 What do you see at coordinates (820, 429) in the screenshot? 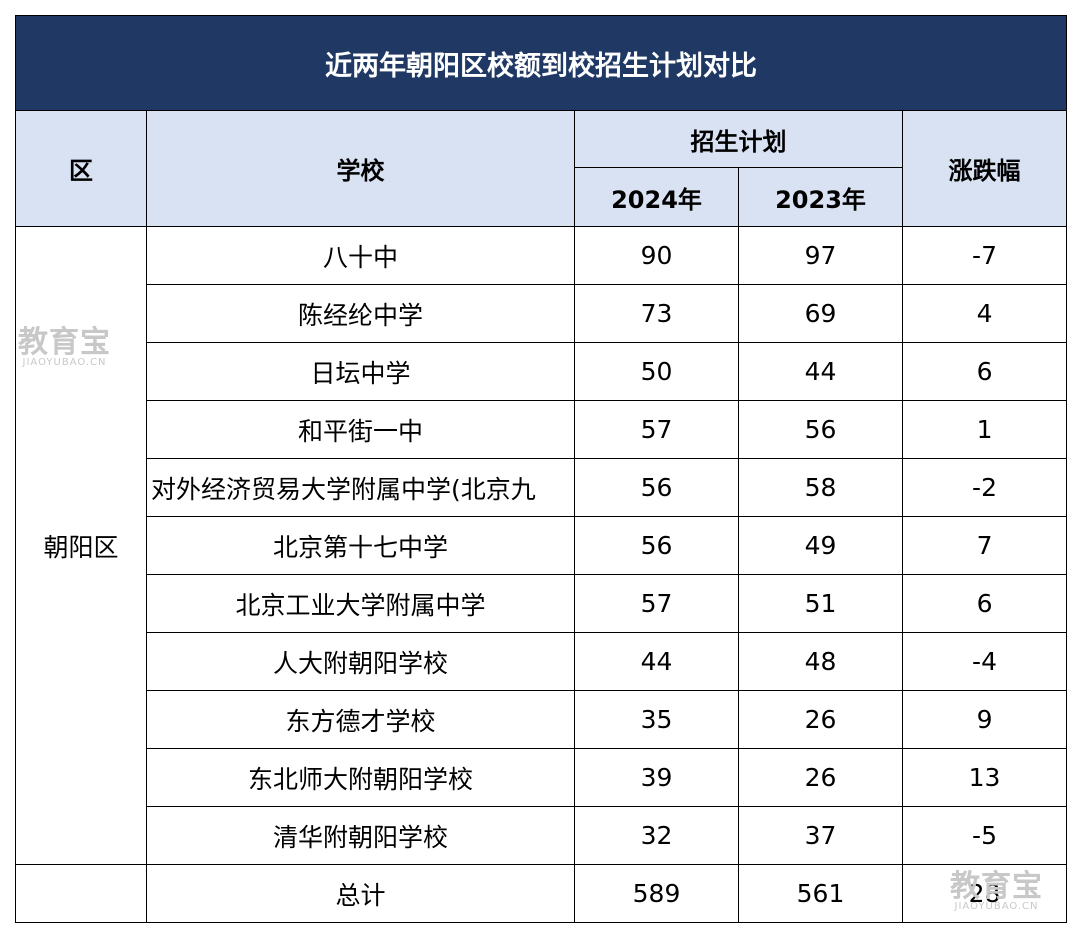
I see `plan-2023-cell: 56` at bounding box center [820, 429].